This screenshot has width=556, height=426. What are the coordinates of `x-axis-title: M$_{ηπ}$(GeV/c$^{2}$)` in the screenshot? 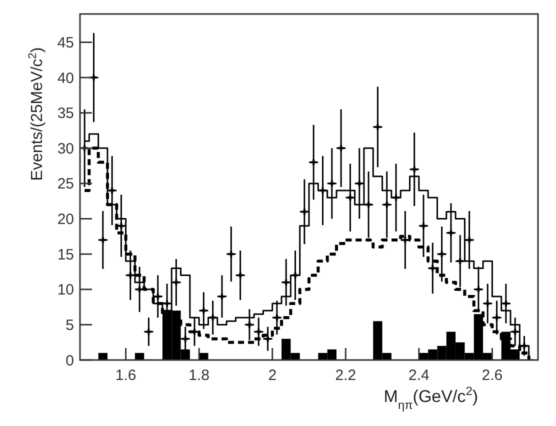 It's located at (431, 398).